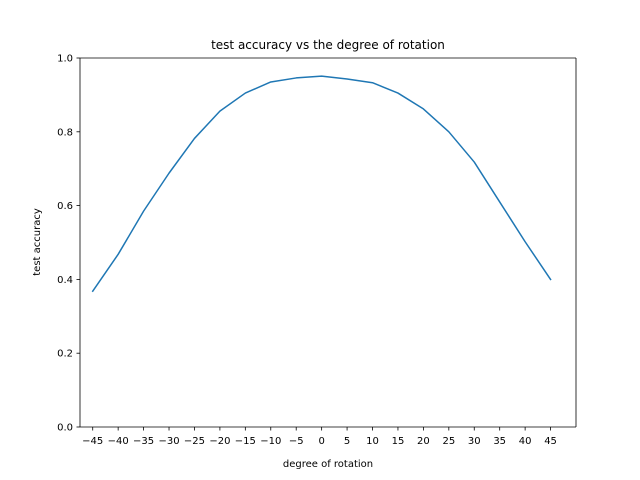  Describe the element at coordinates (65, 428) in the screenshot. I see `y-tick-label: 0.0` at that location.